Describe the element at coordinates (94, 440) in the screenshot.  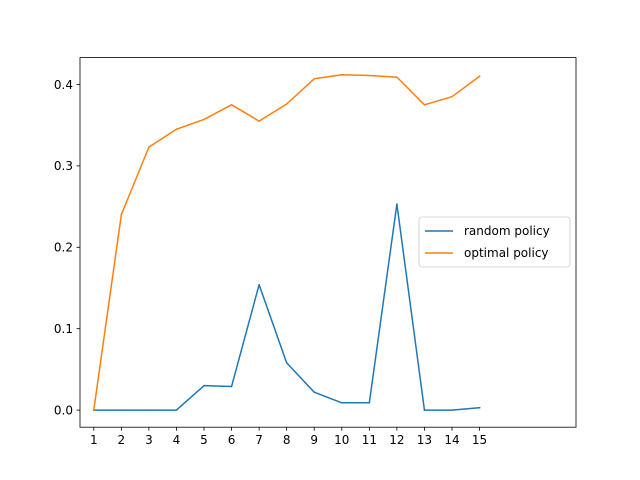
I see `x-tick-label: 1` at that location.